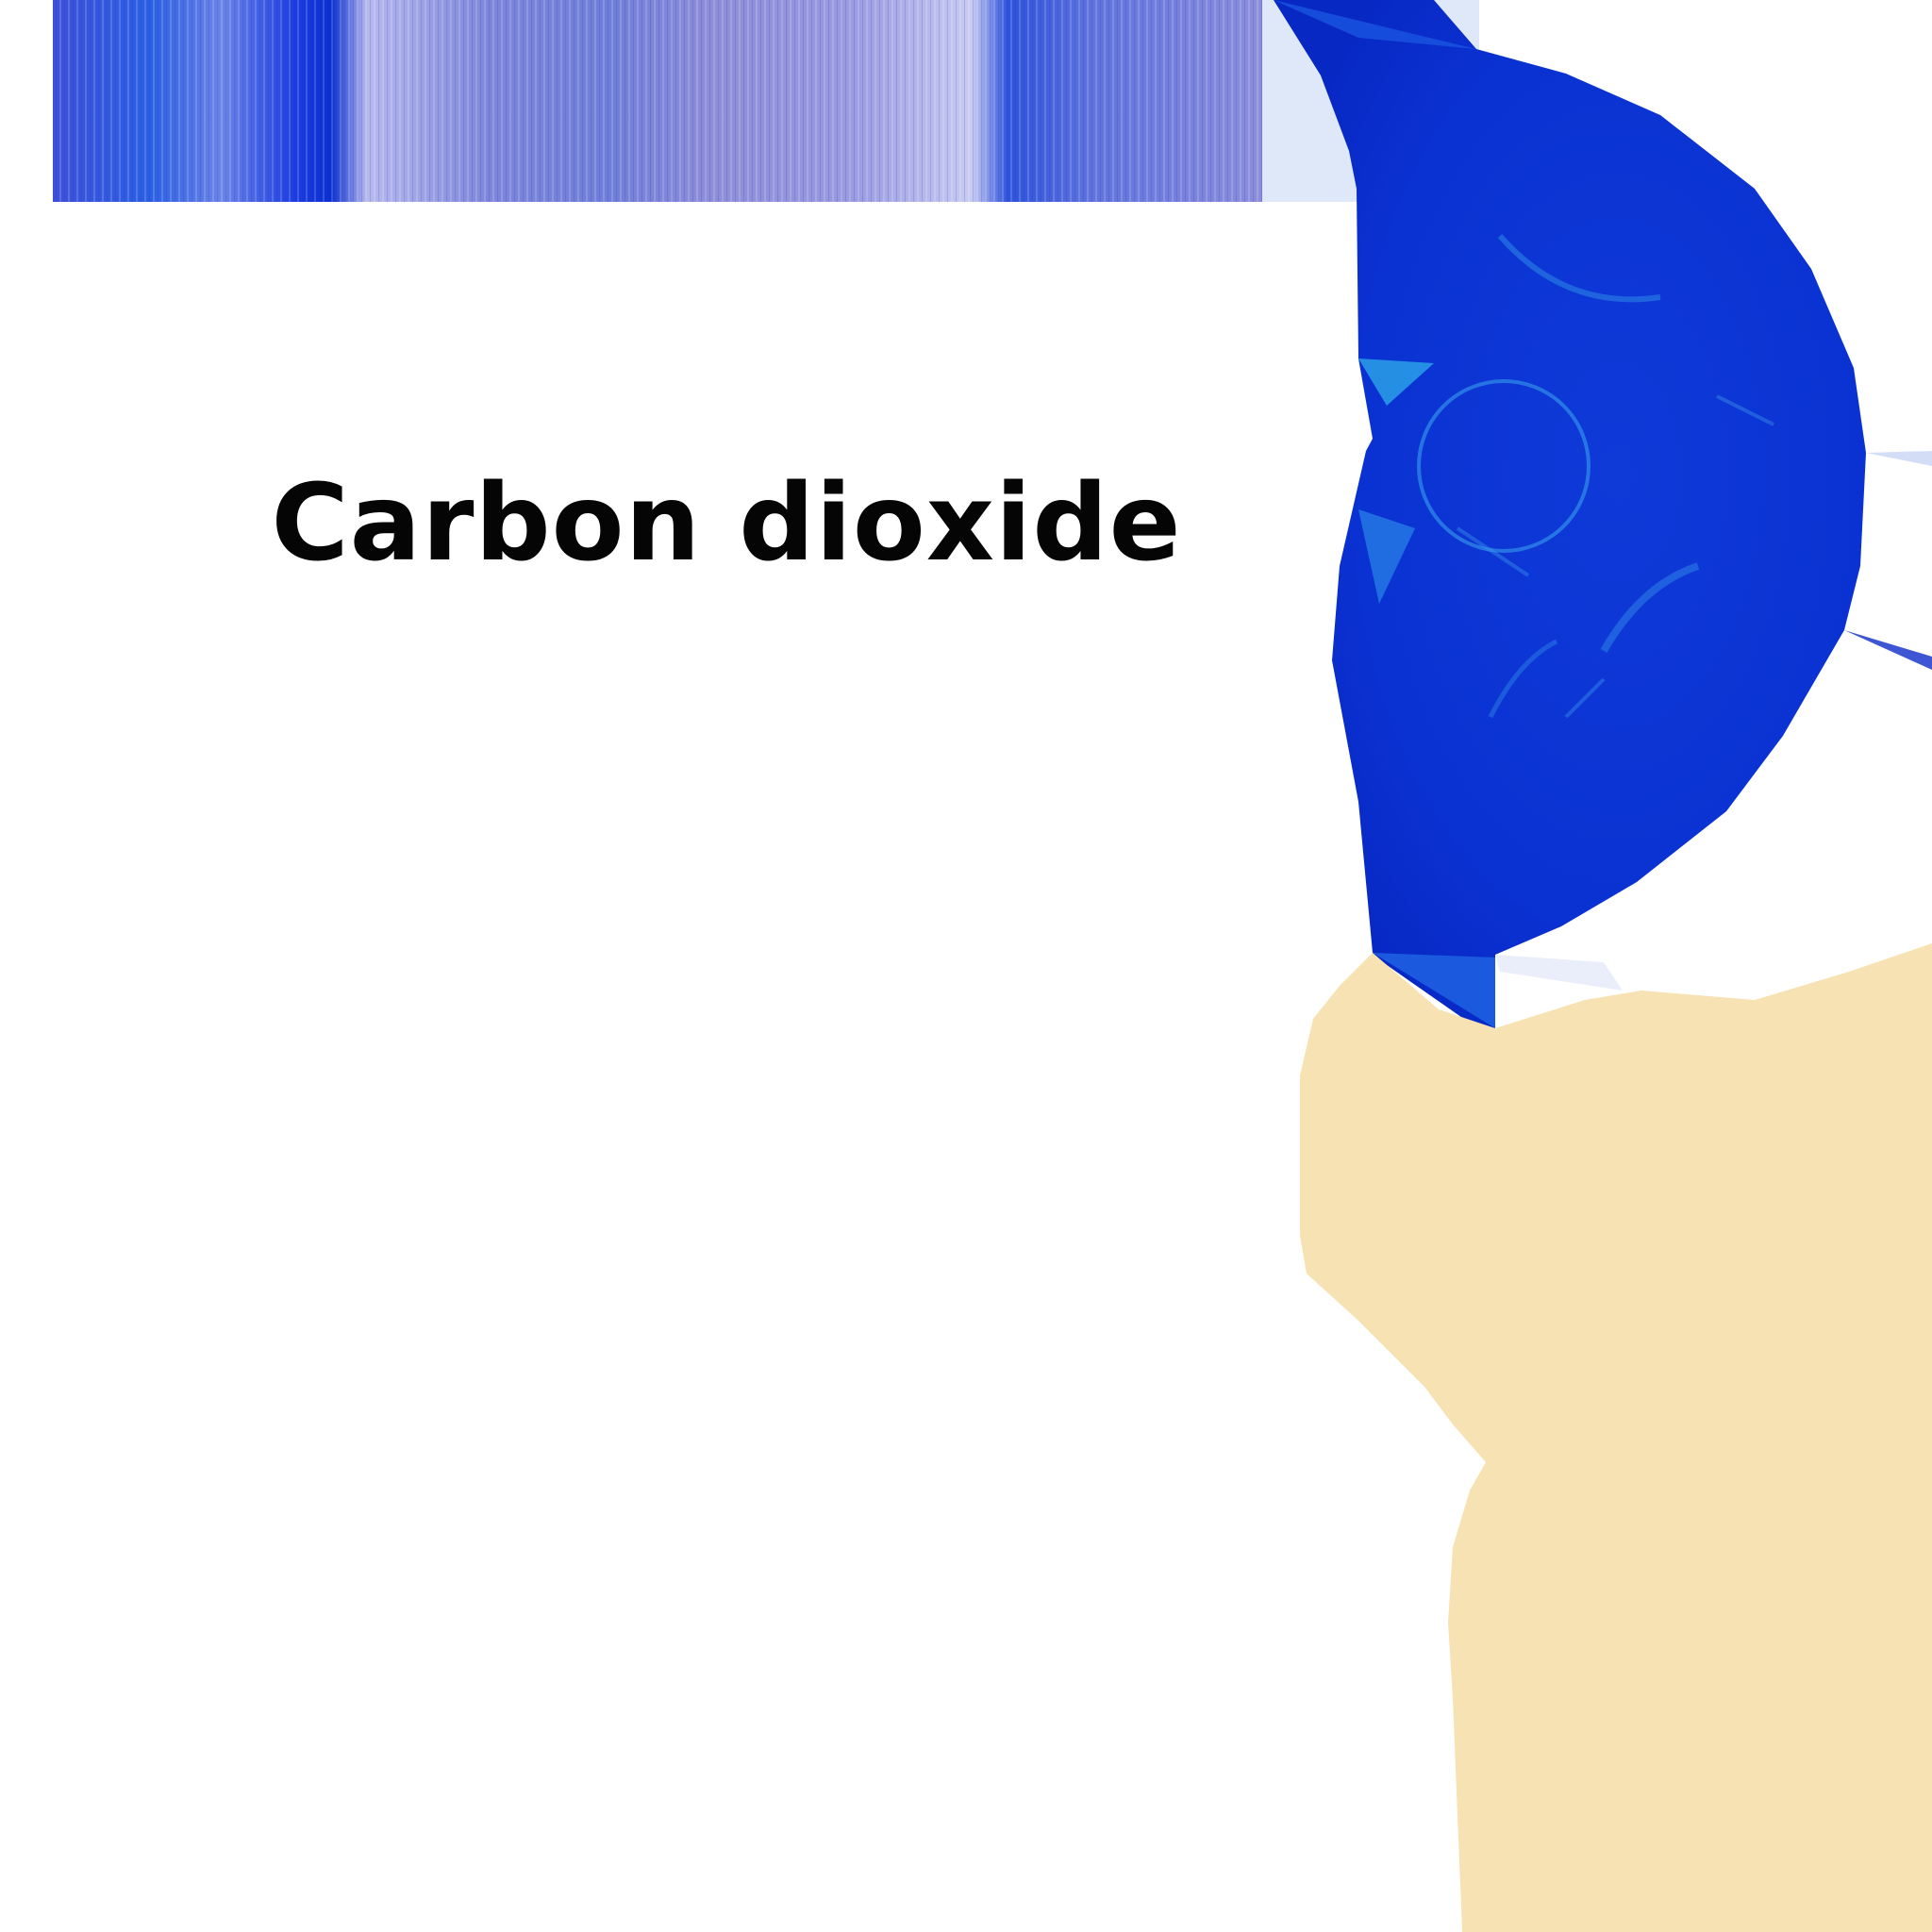  What do you see at coordinates (726, 523) in the screenshot?
I see `carbon-dioxide-label: Carbon dioxide` at bounding box center [726, 523].